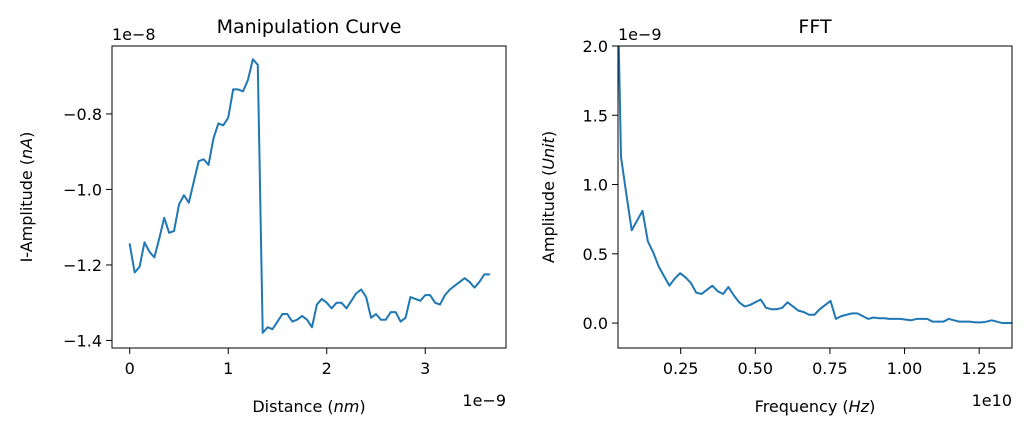 The image size is (1030, 431). Describe the element at coordinates (308, 406) in the screenshot. I see `x-axis-label: Distance (nm)` at that location.